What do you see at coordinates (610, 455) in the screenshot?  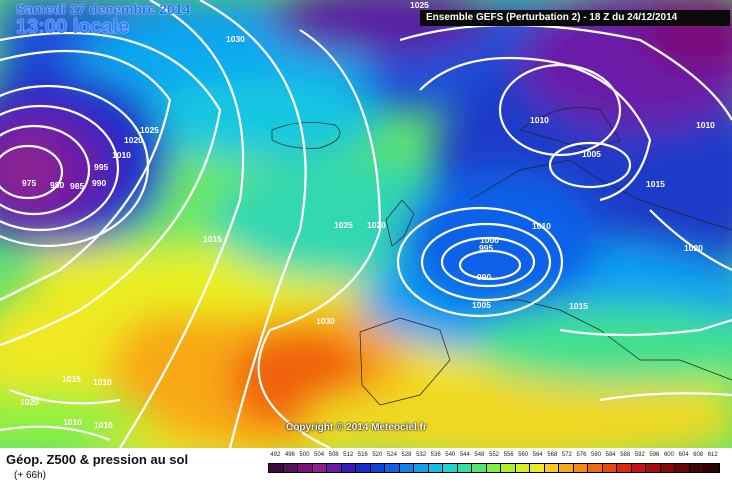 I see `scale-label: 584` at bounding box center [610, 455].